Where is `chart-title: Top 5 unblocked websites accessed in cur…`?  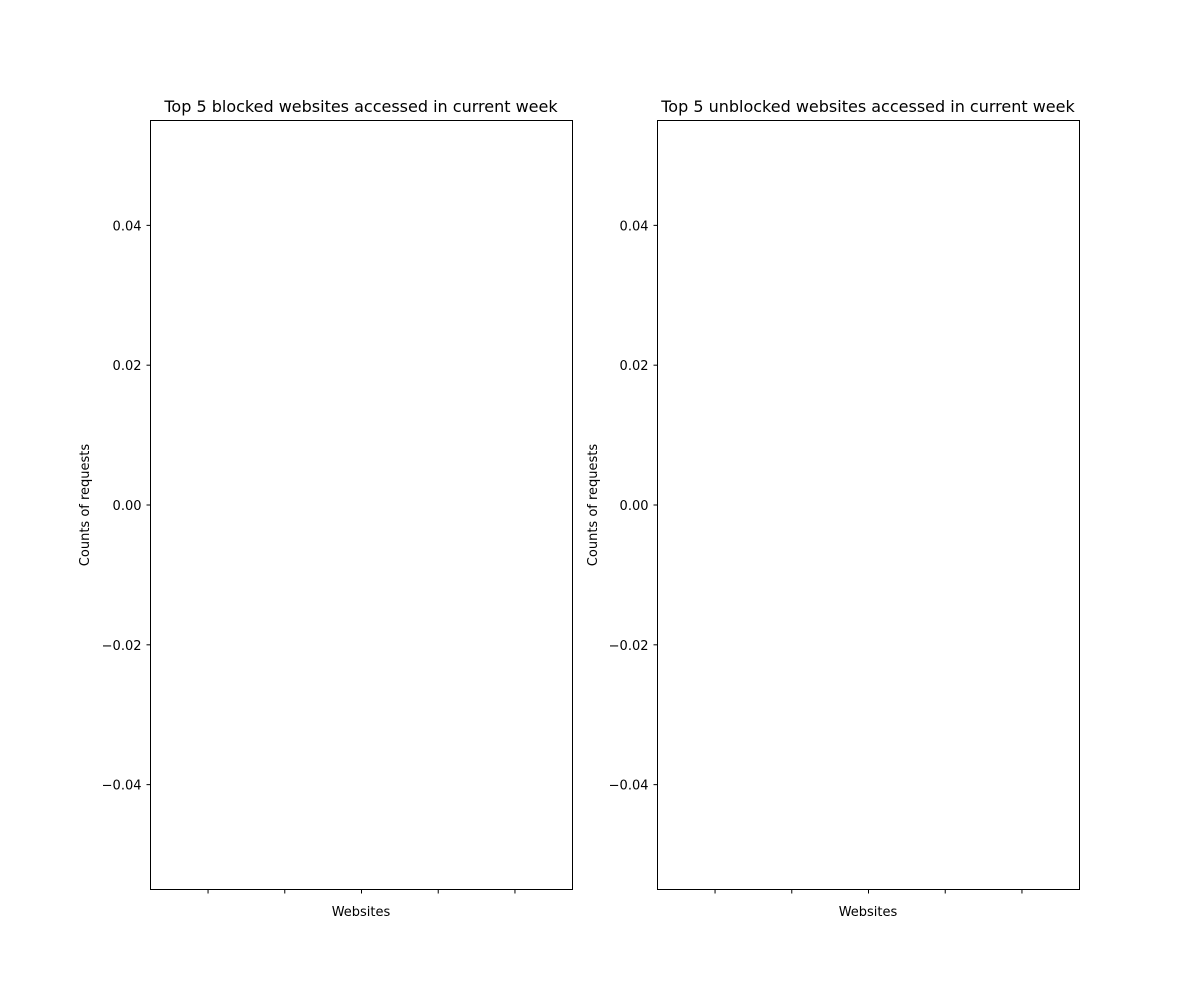 chart-title: Top 5 unblocked websites accessed in cur… is located at coordinates (867, 106).